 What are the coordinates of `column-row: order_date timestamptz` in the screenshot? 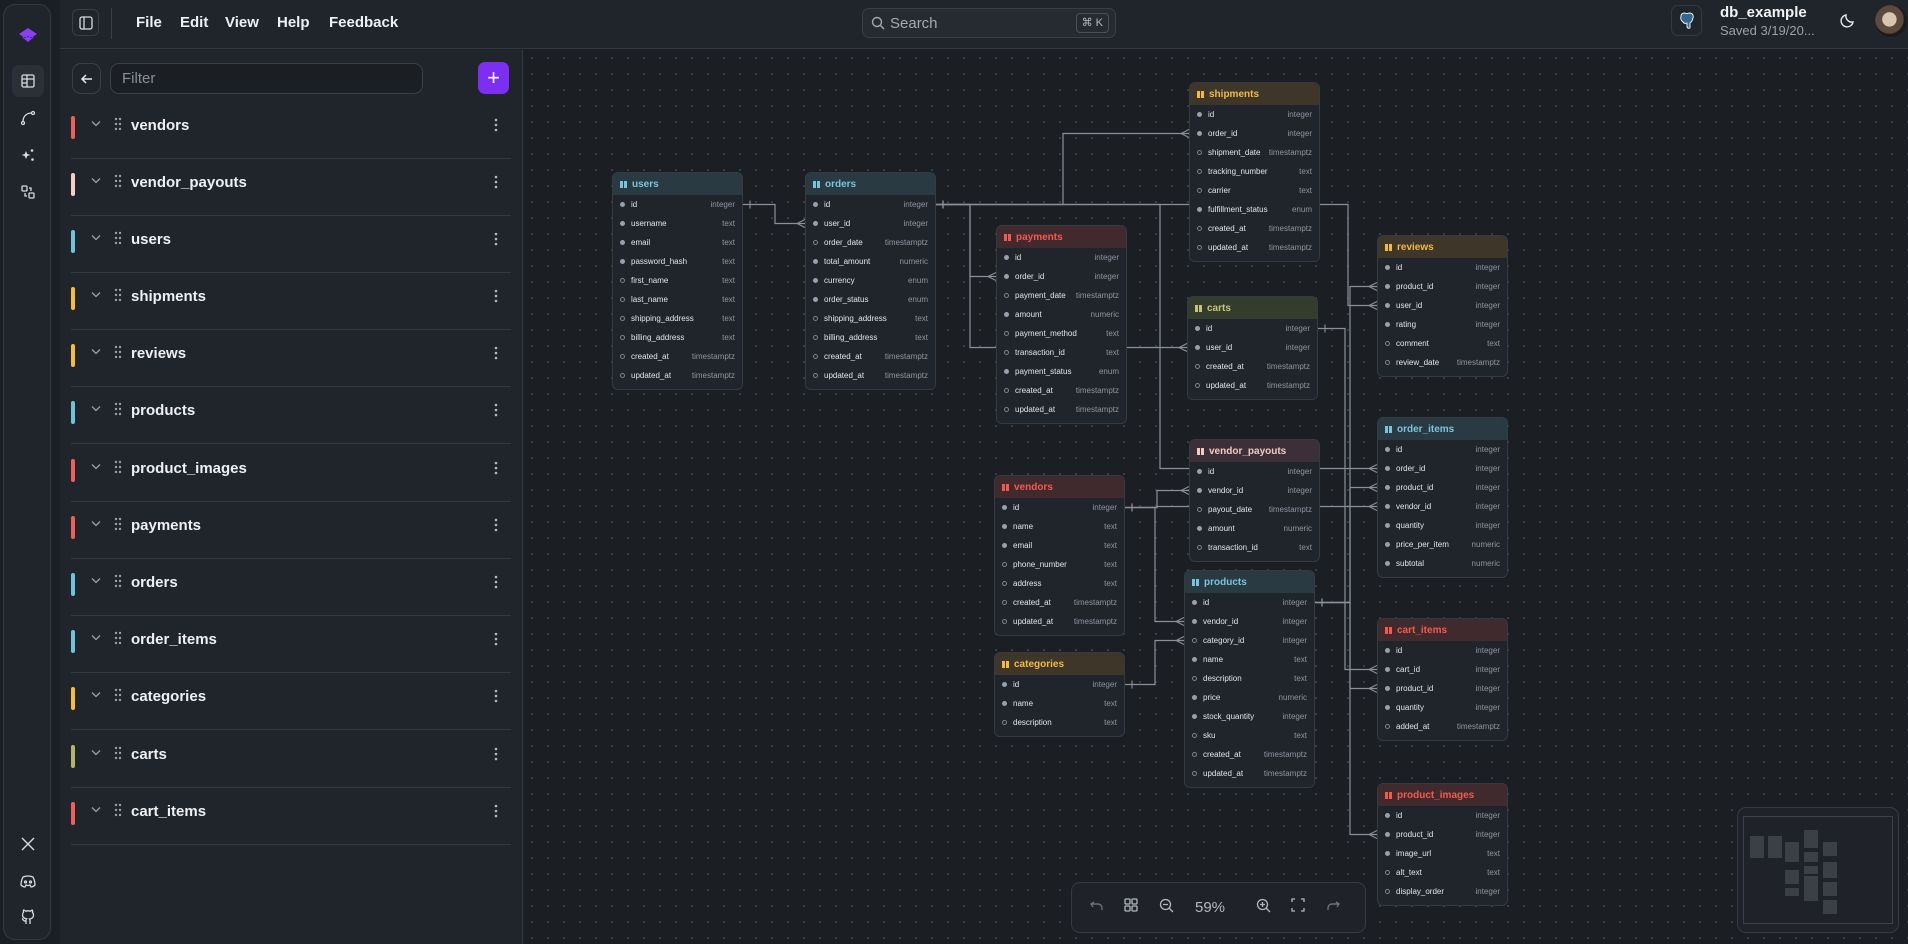 It's located at (870, 242).